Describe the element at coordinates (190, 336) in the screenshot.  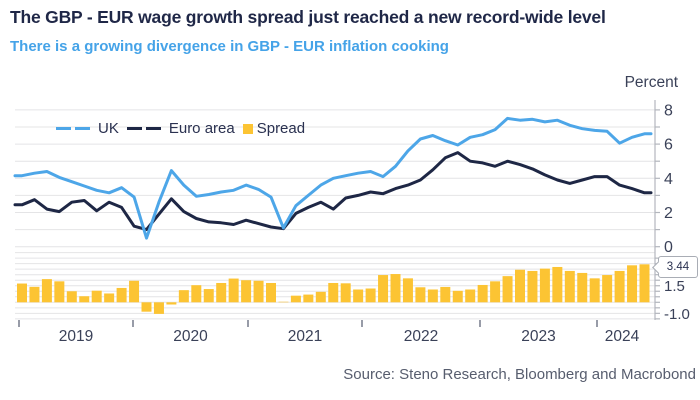
I see `x-tick-label: 2020` at that location.